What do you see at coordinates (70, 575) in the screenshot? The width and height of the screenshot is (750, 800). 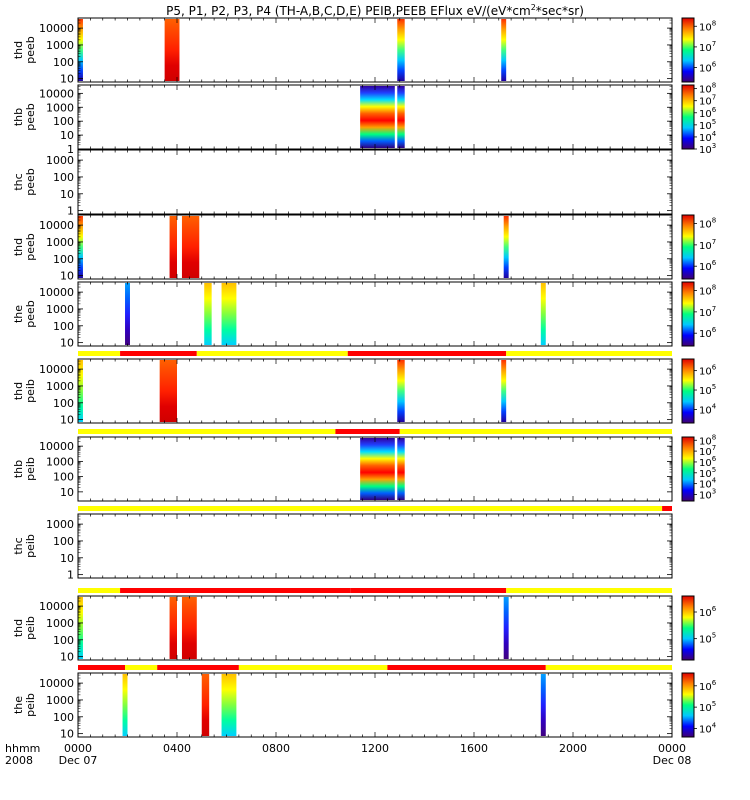 I see `y-tick-label: 1` at bounding box center [70, 575].